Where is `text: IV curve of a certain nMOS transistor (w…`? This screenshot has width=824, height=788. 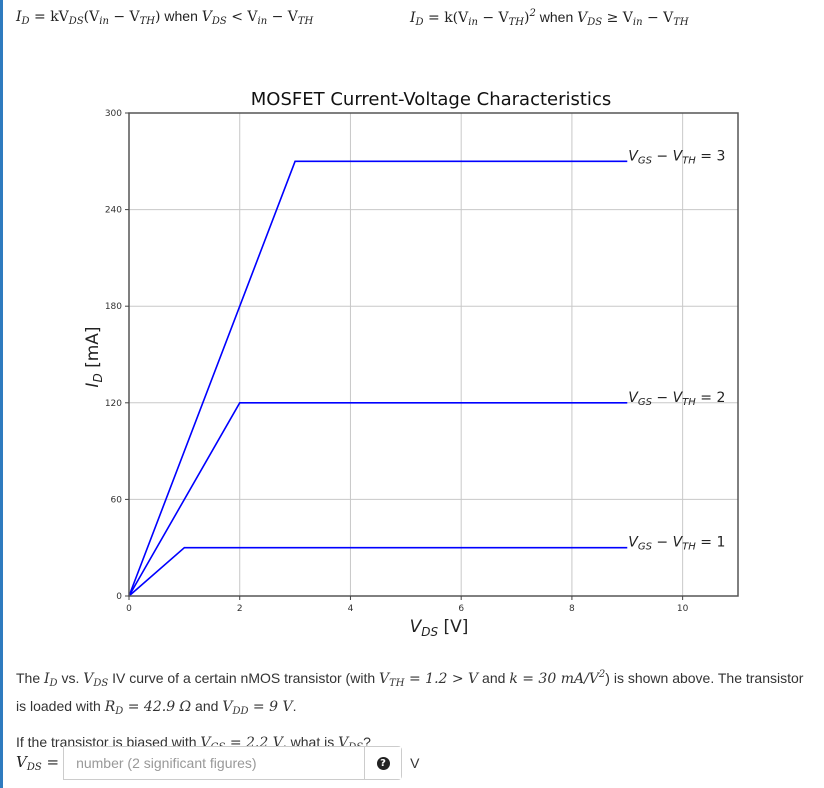 text: IV curve of a certain nMOS transistor (w… is located at coordinates (244, 678).